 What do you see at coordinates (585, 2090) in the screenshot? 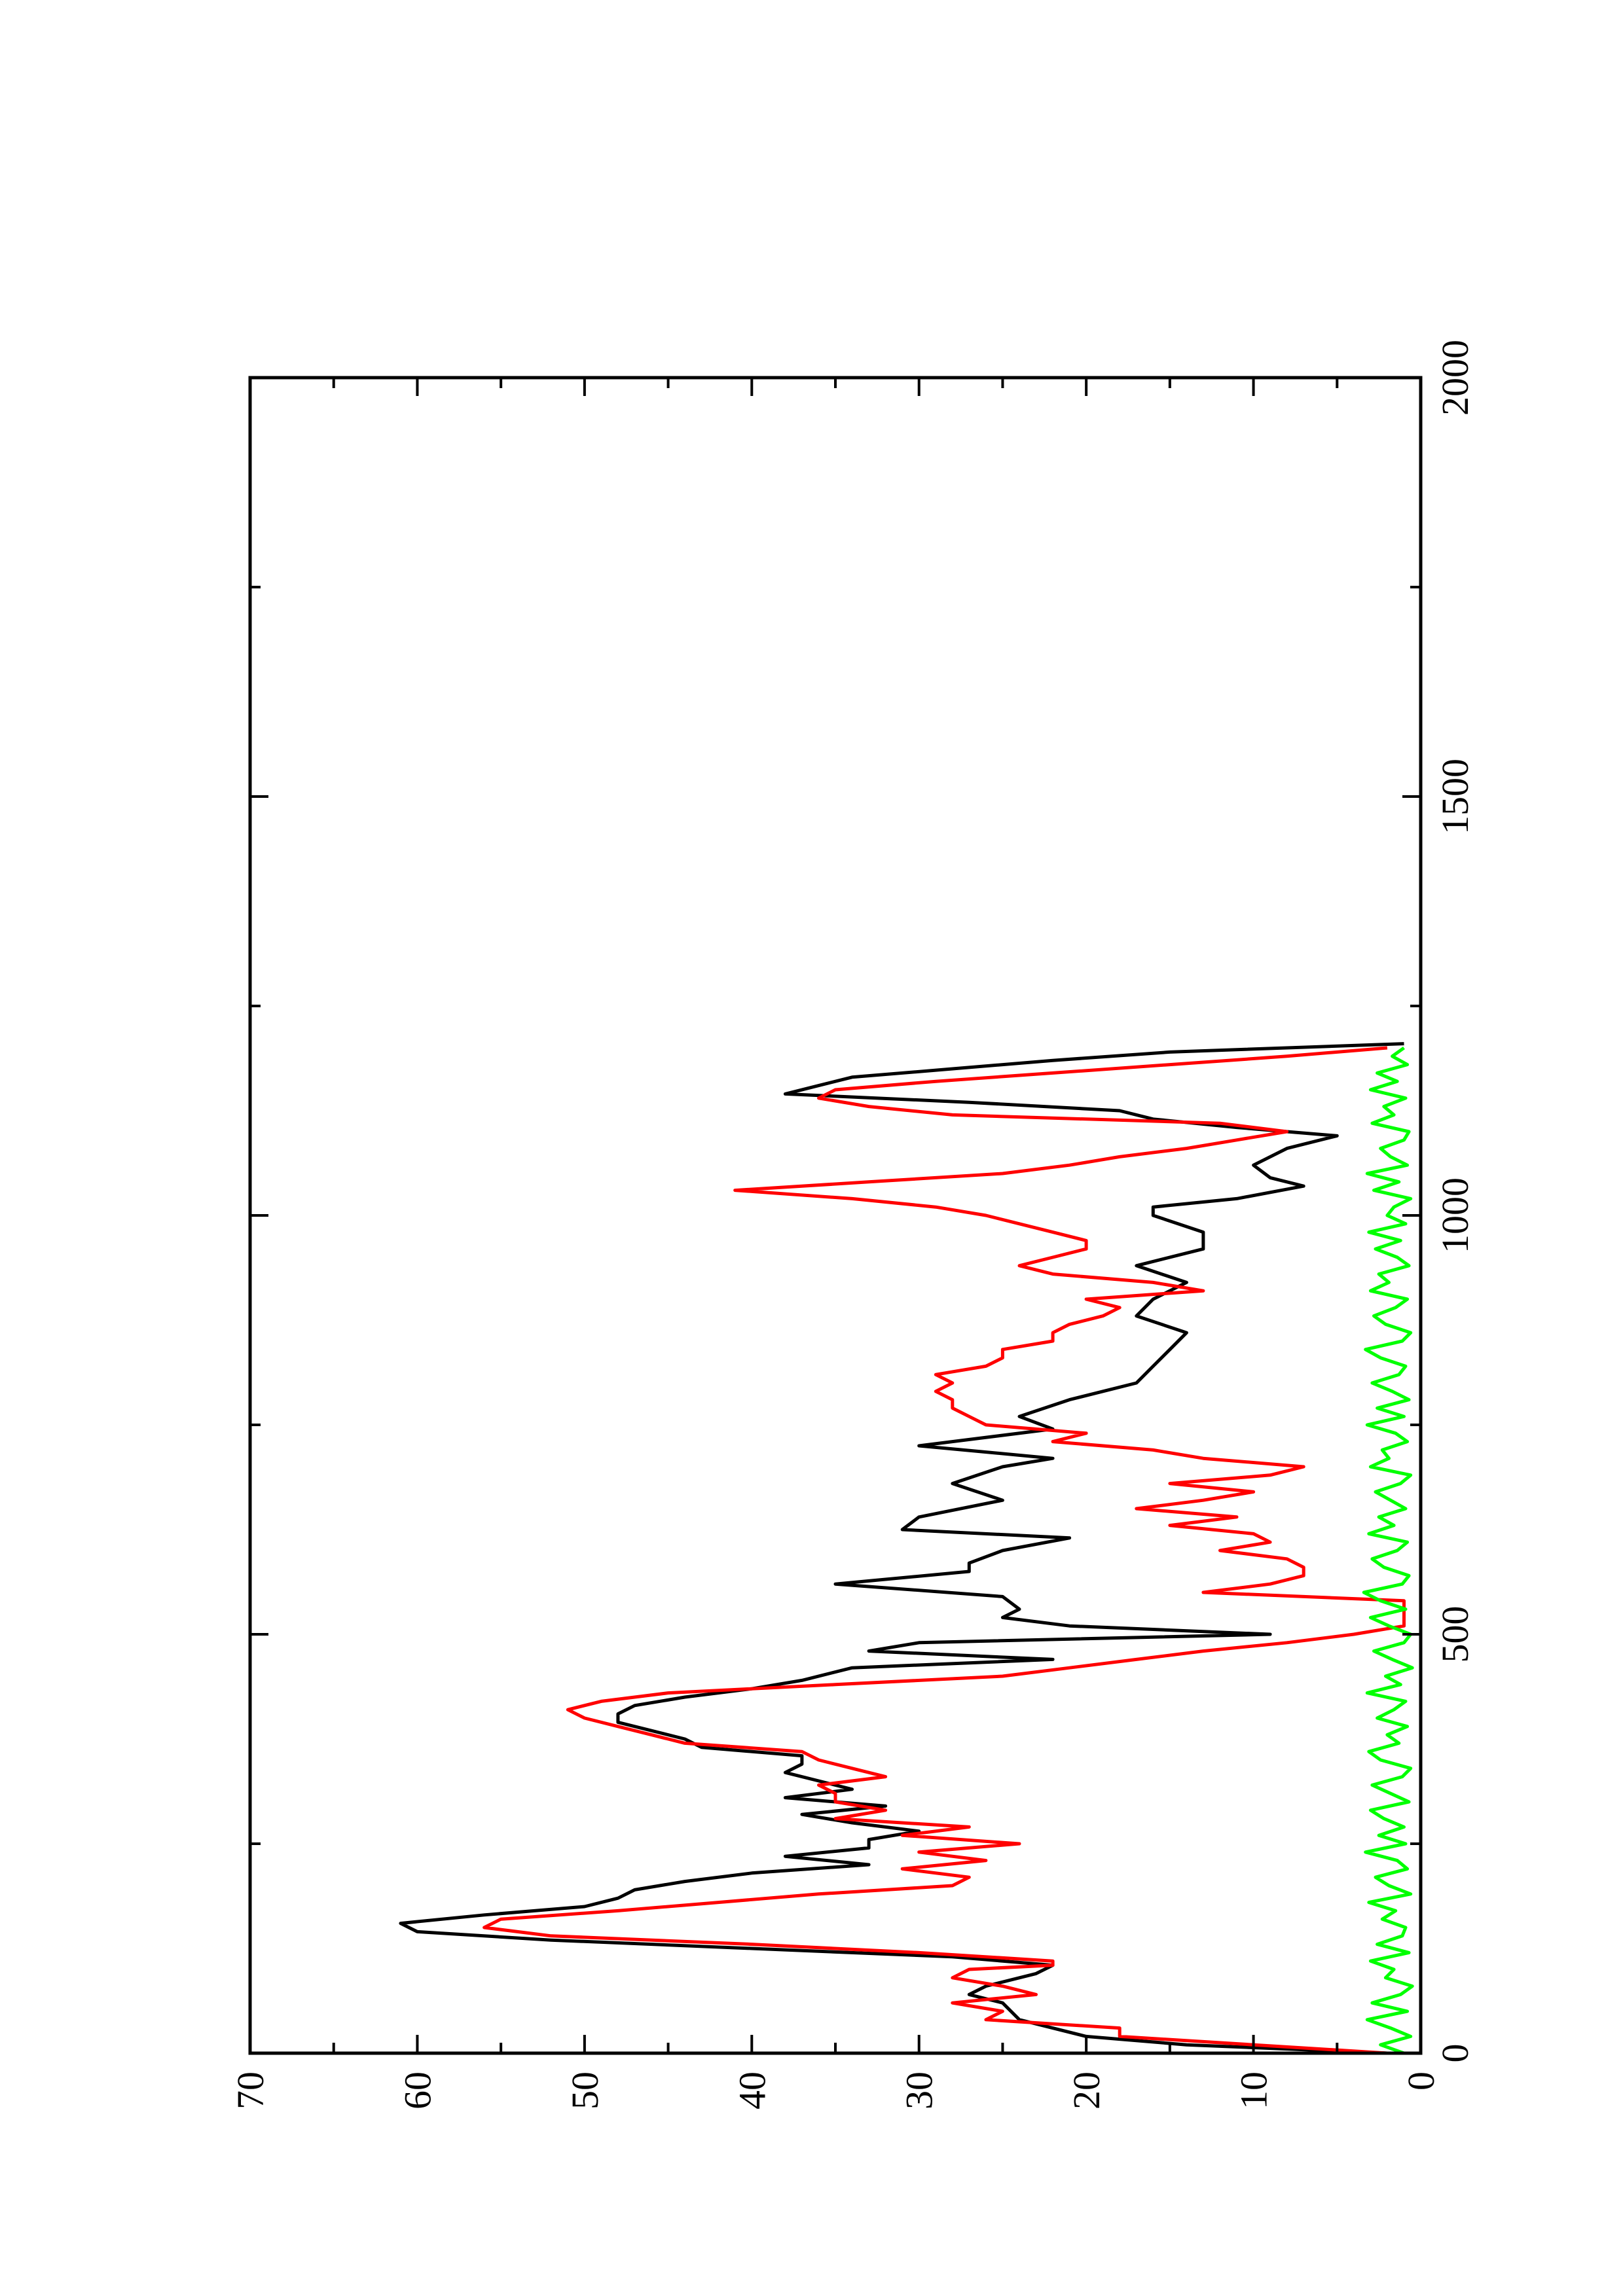
I see `y-tick-label: 50` at bounding box center [585, 2090].